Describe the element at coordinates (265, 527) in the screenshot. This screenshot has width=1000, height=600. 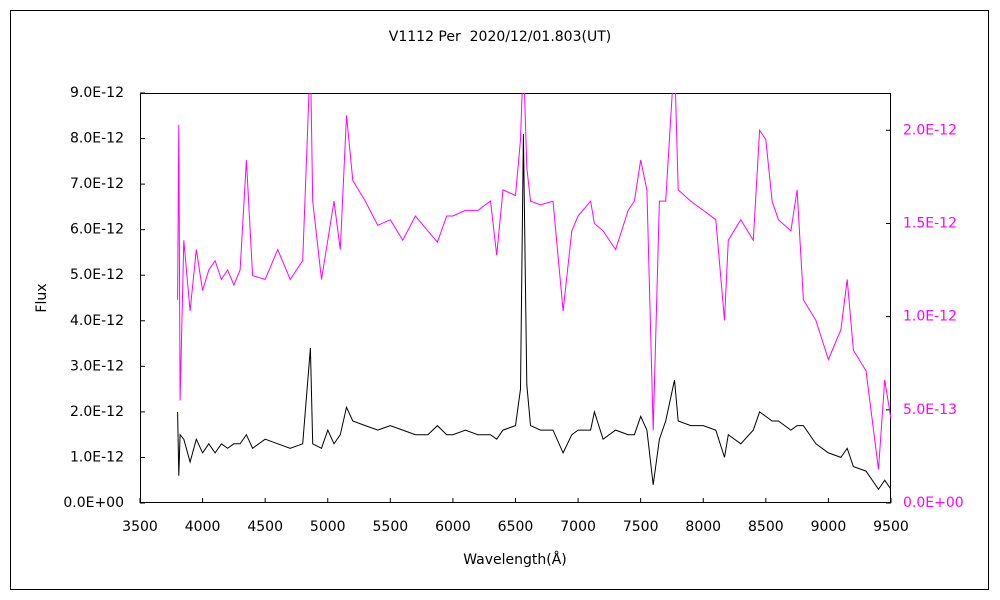
I see `x-tick-label: 4500` at that location.